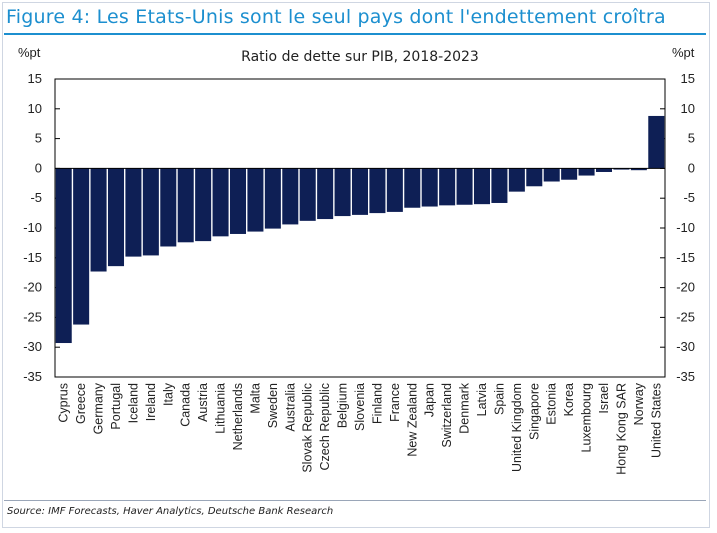 Image resolution: width=717 pixels, height=533 pixels. What do you see at coordinates (465, 407) in the screenshot?
I see `x-category-label: Denmark` at bounding box center [465, 407].